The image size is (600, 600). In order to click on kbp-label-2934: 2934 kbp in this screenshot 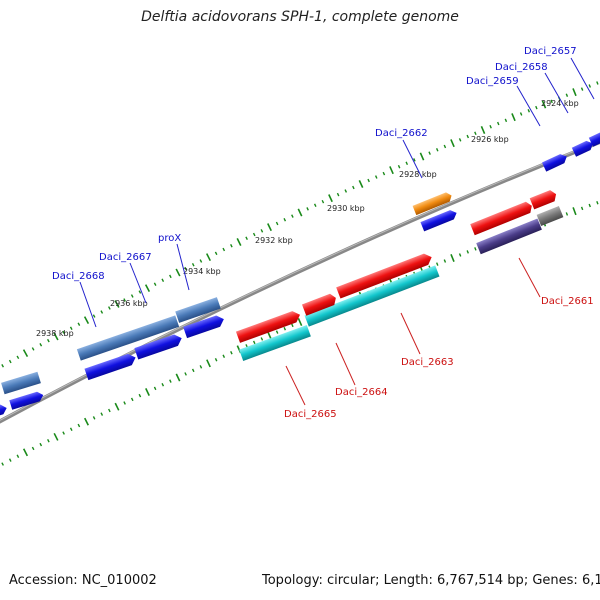, I will do `click(202, 271)`.